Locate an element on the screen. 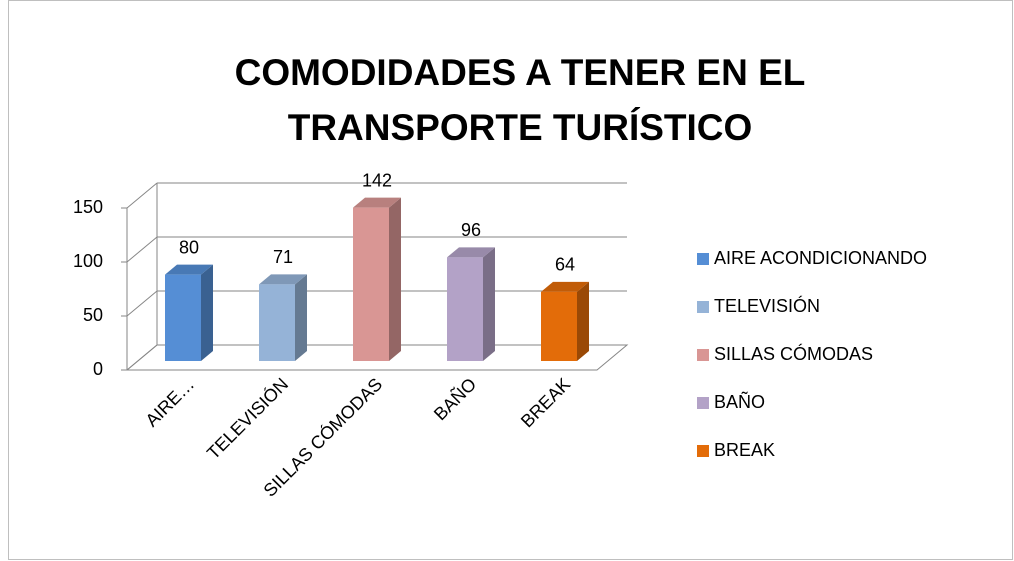 This screenshot has height=561, width=1014. legend-label: SILLAS CÓMODAS is located at coordinates (793, 353).